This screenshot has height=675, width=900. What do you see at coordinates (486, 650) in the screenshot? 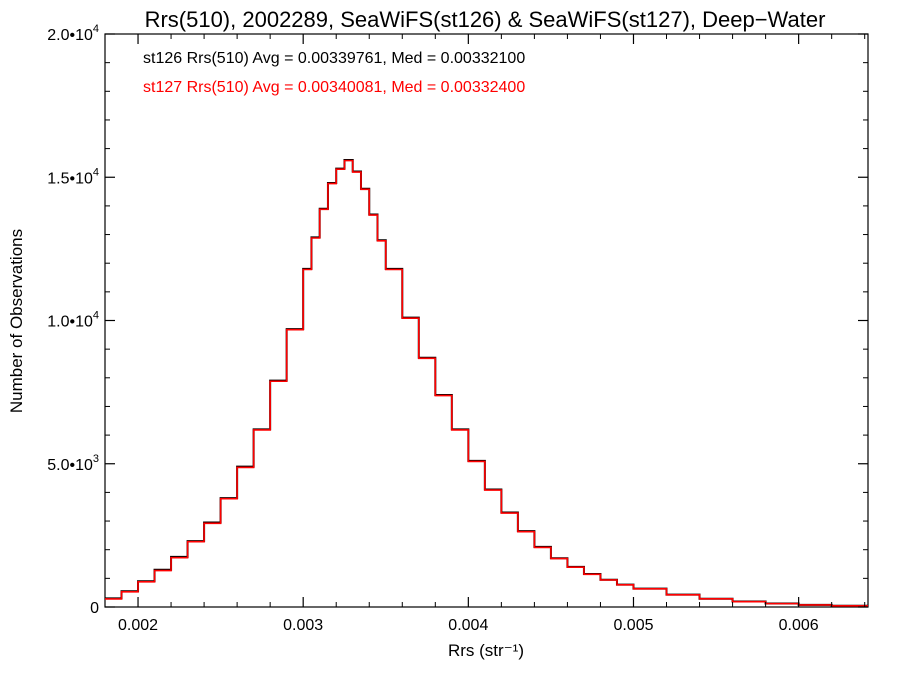
I see `x-axis-label: Rrs (str⁻¹)` at bounding box center [486, 650].